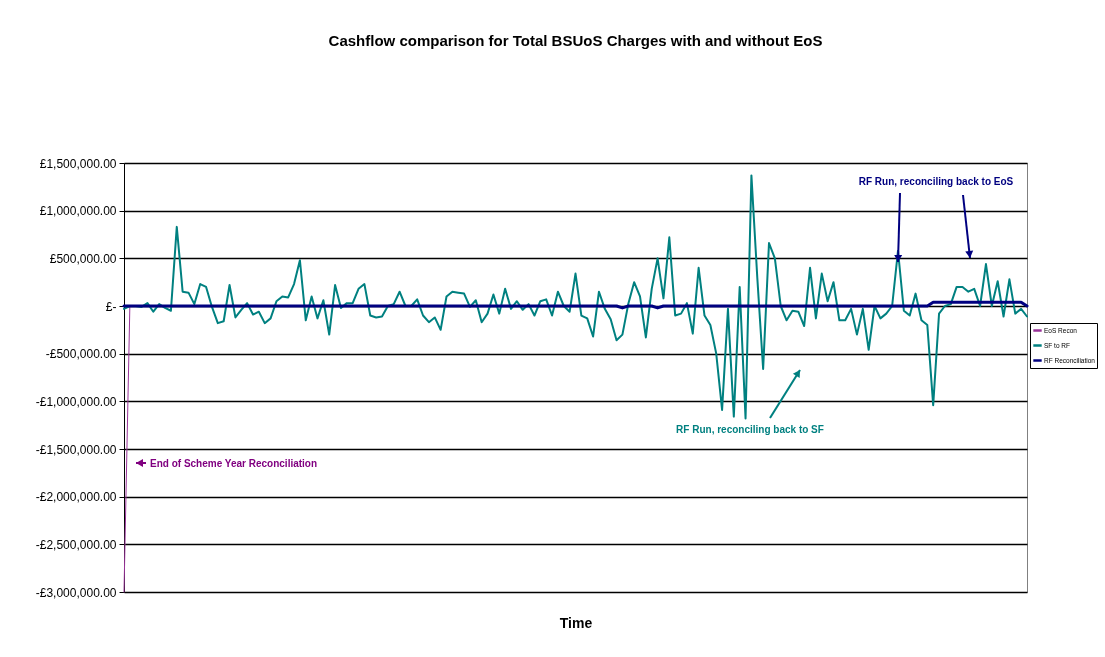  Describe the element at coordinates (575, 40) in the screenshot. I see `chart-title: Cashflow comparison for Total BSUoS Charges with and without EoS` at that location.